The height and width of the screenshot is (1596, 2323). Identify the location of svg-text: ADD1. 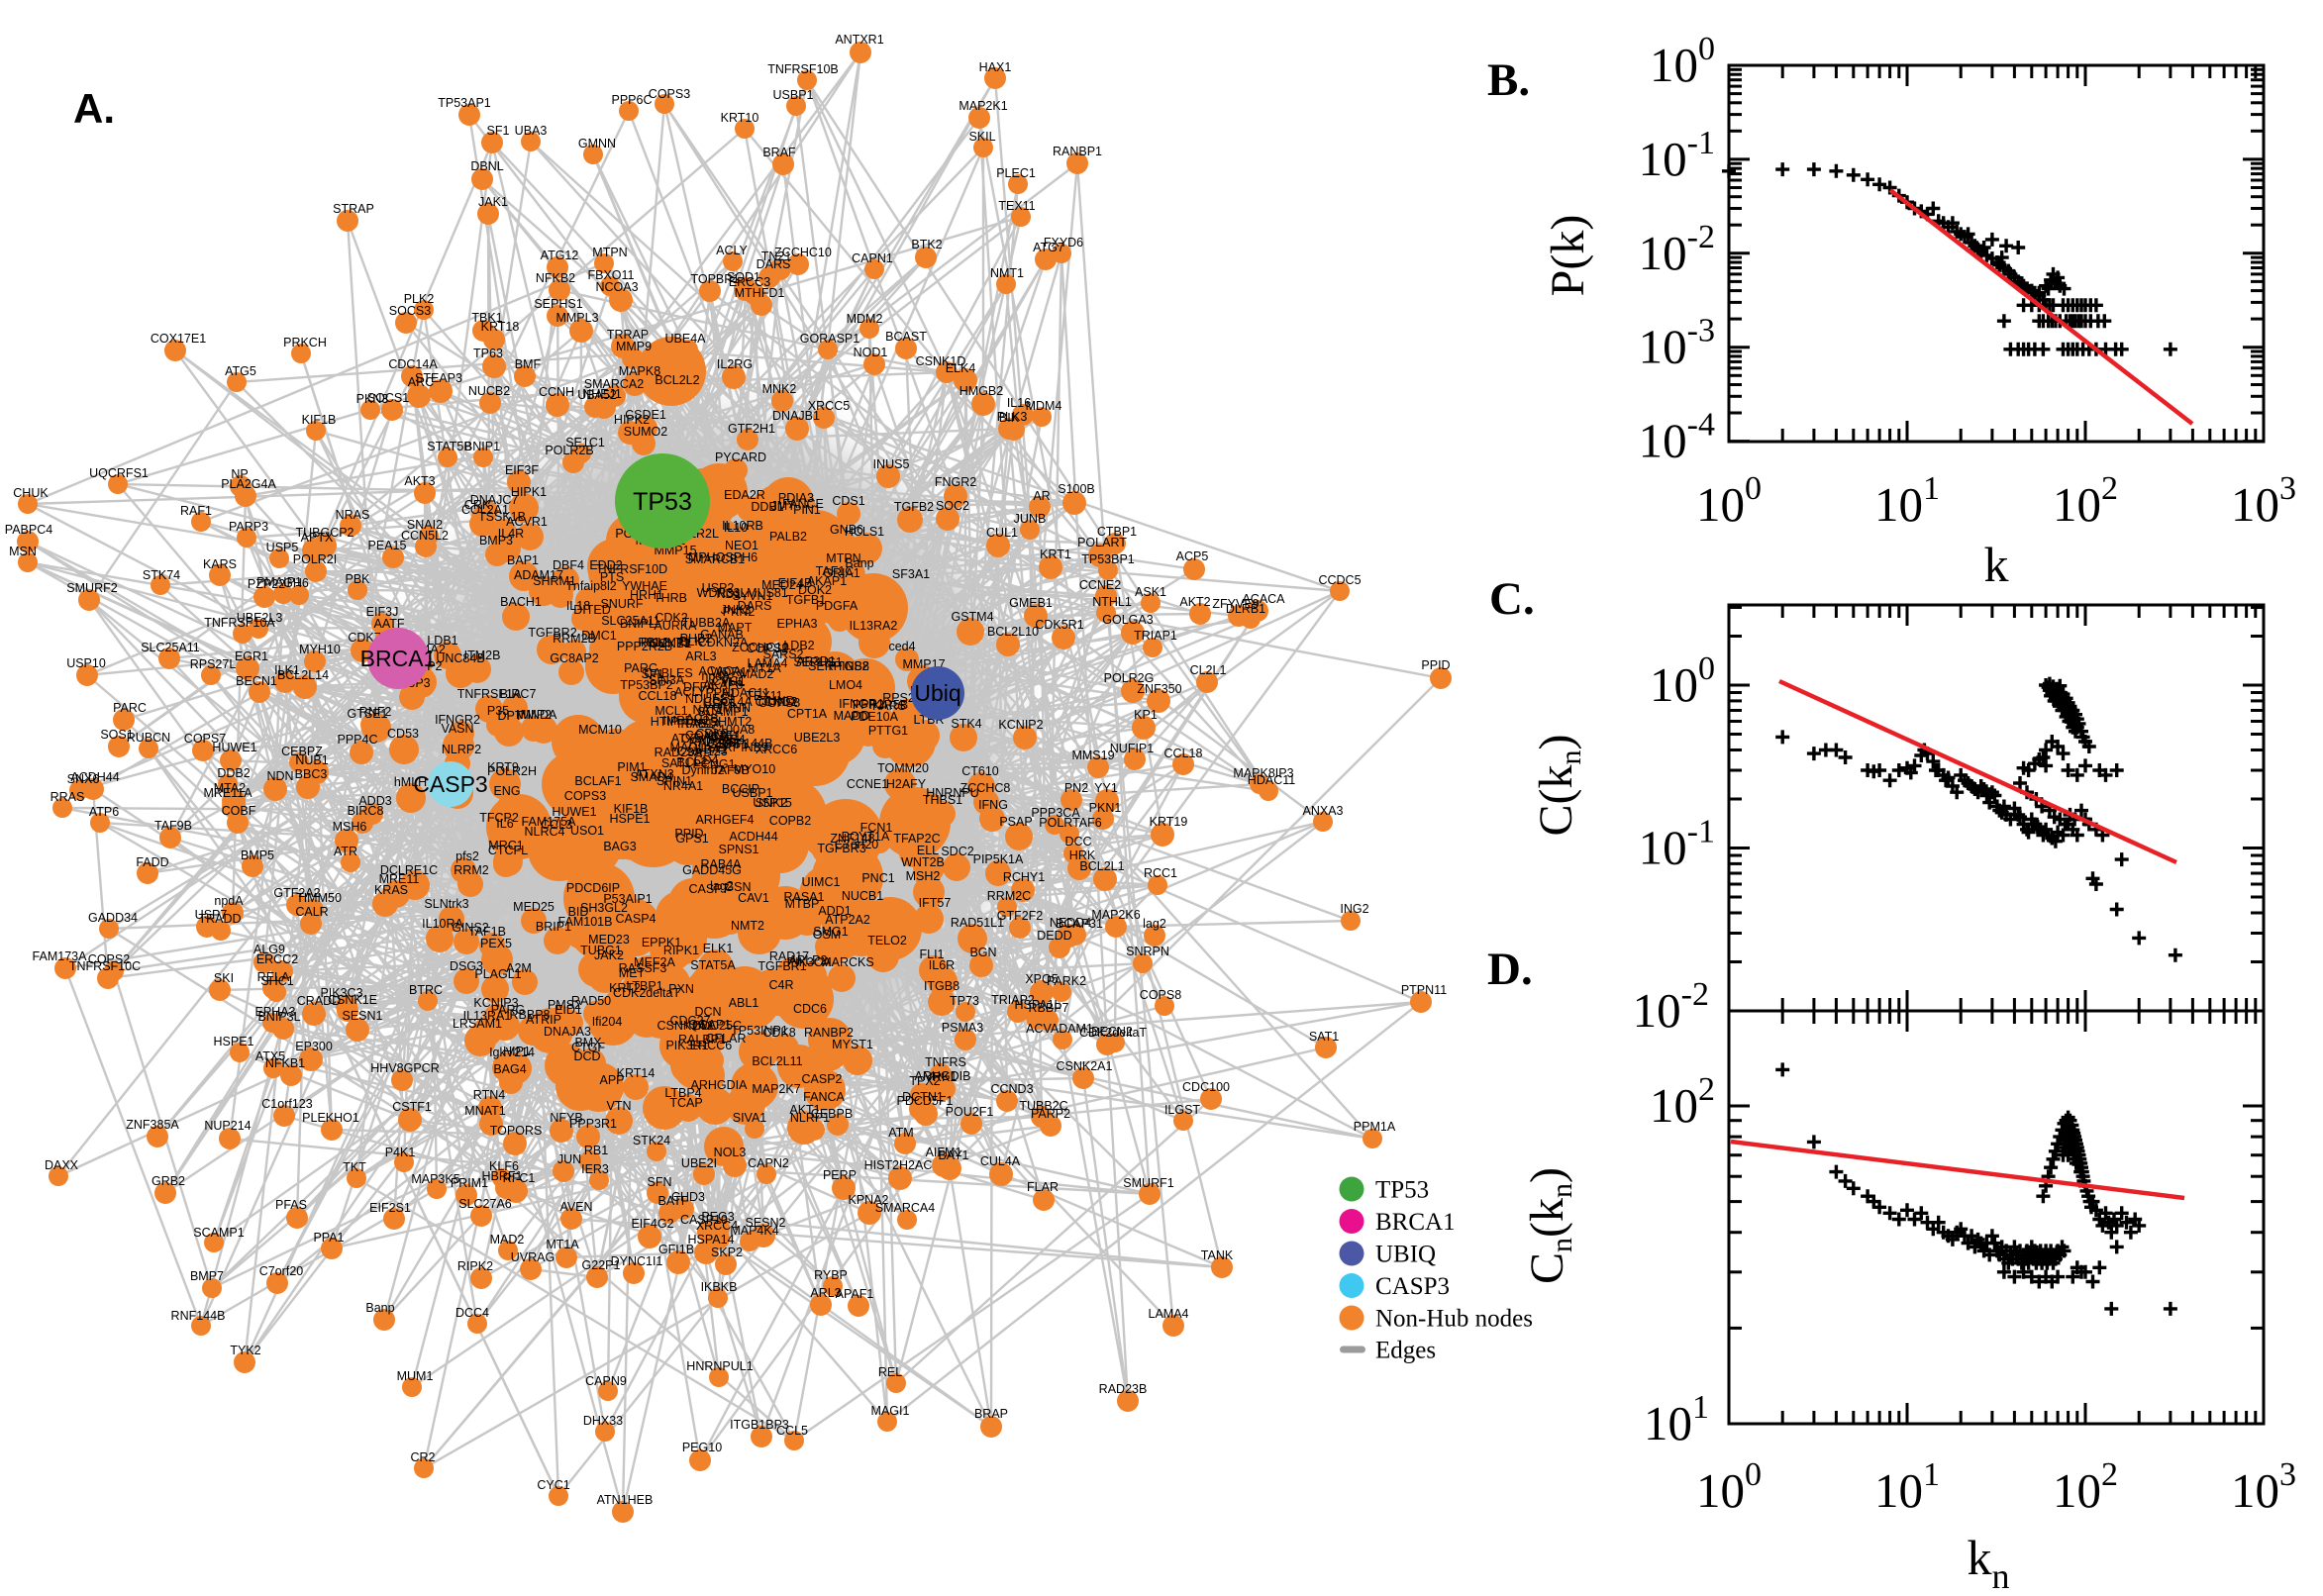
(835, 911).